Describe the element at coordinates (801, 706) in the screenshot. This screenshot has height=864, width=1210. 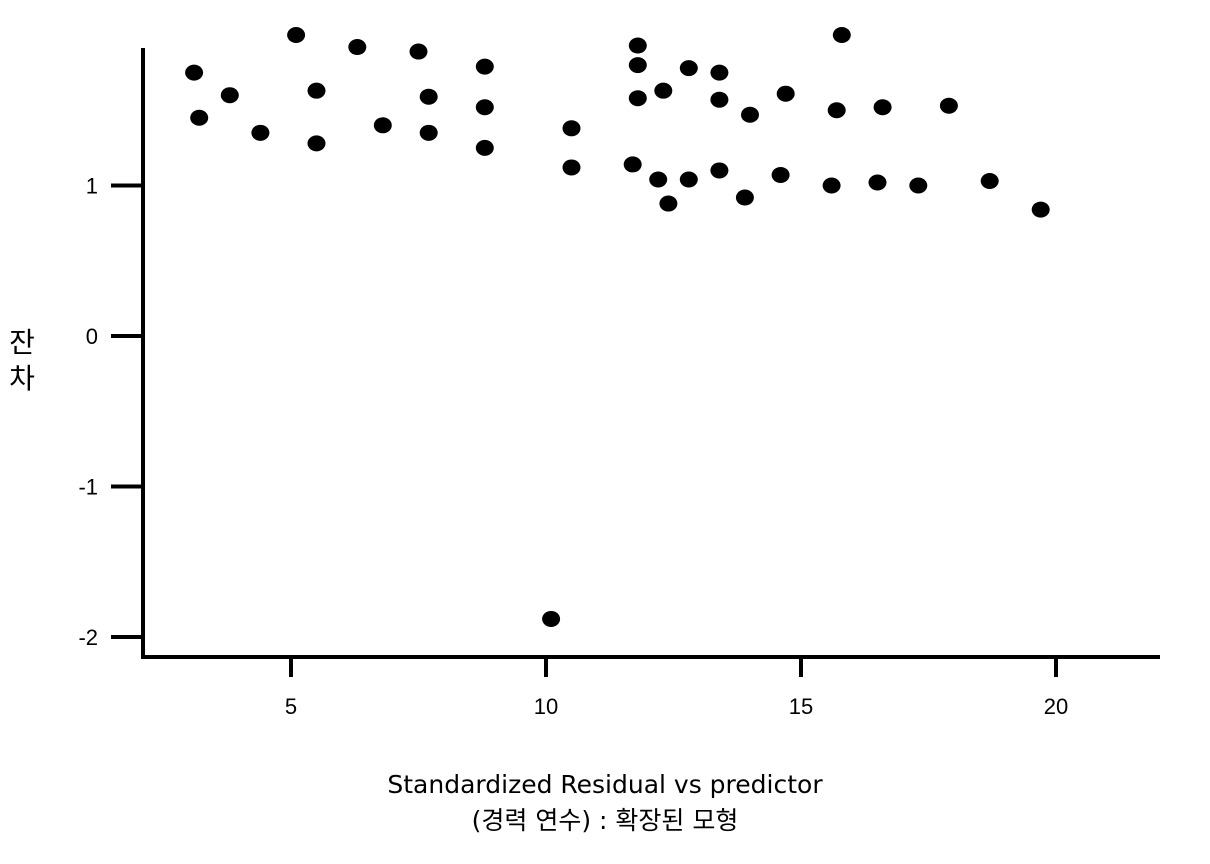
I see `x-tick-label: 15` at that location.